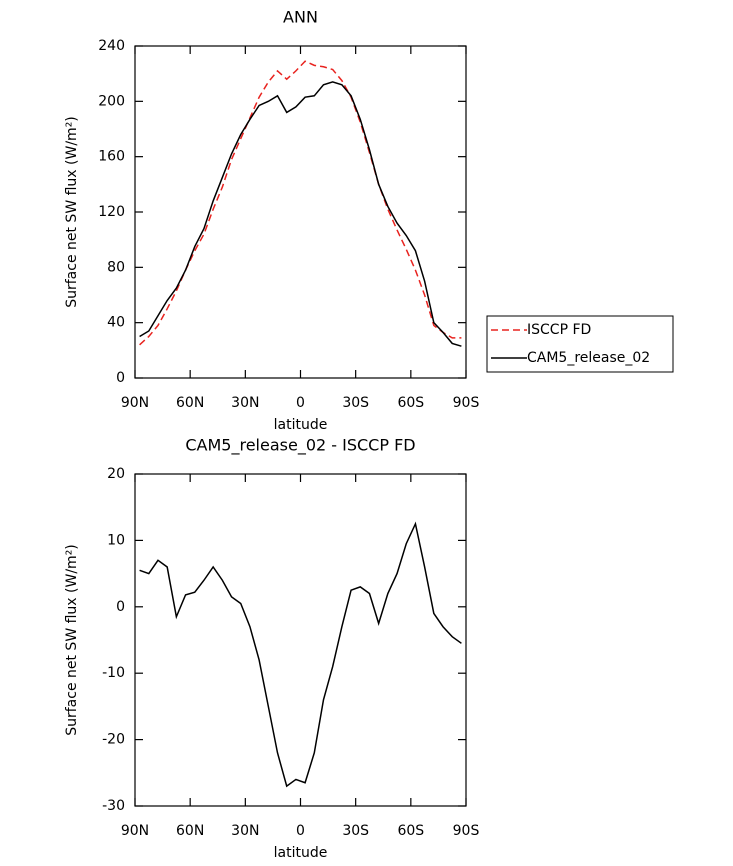 The image size is (733, 866). Describe the element at coordinates (111, 101) in the screenshot. I see `y-tick-label: 200` at that location.